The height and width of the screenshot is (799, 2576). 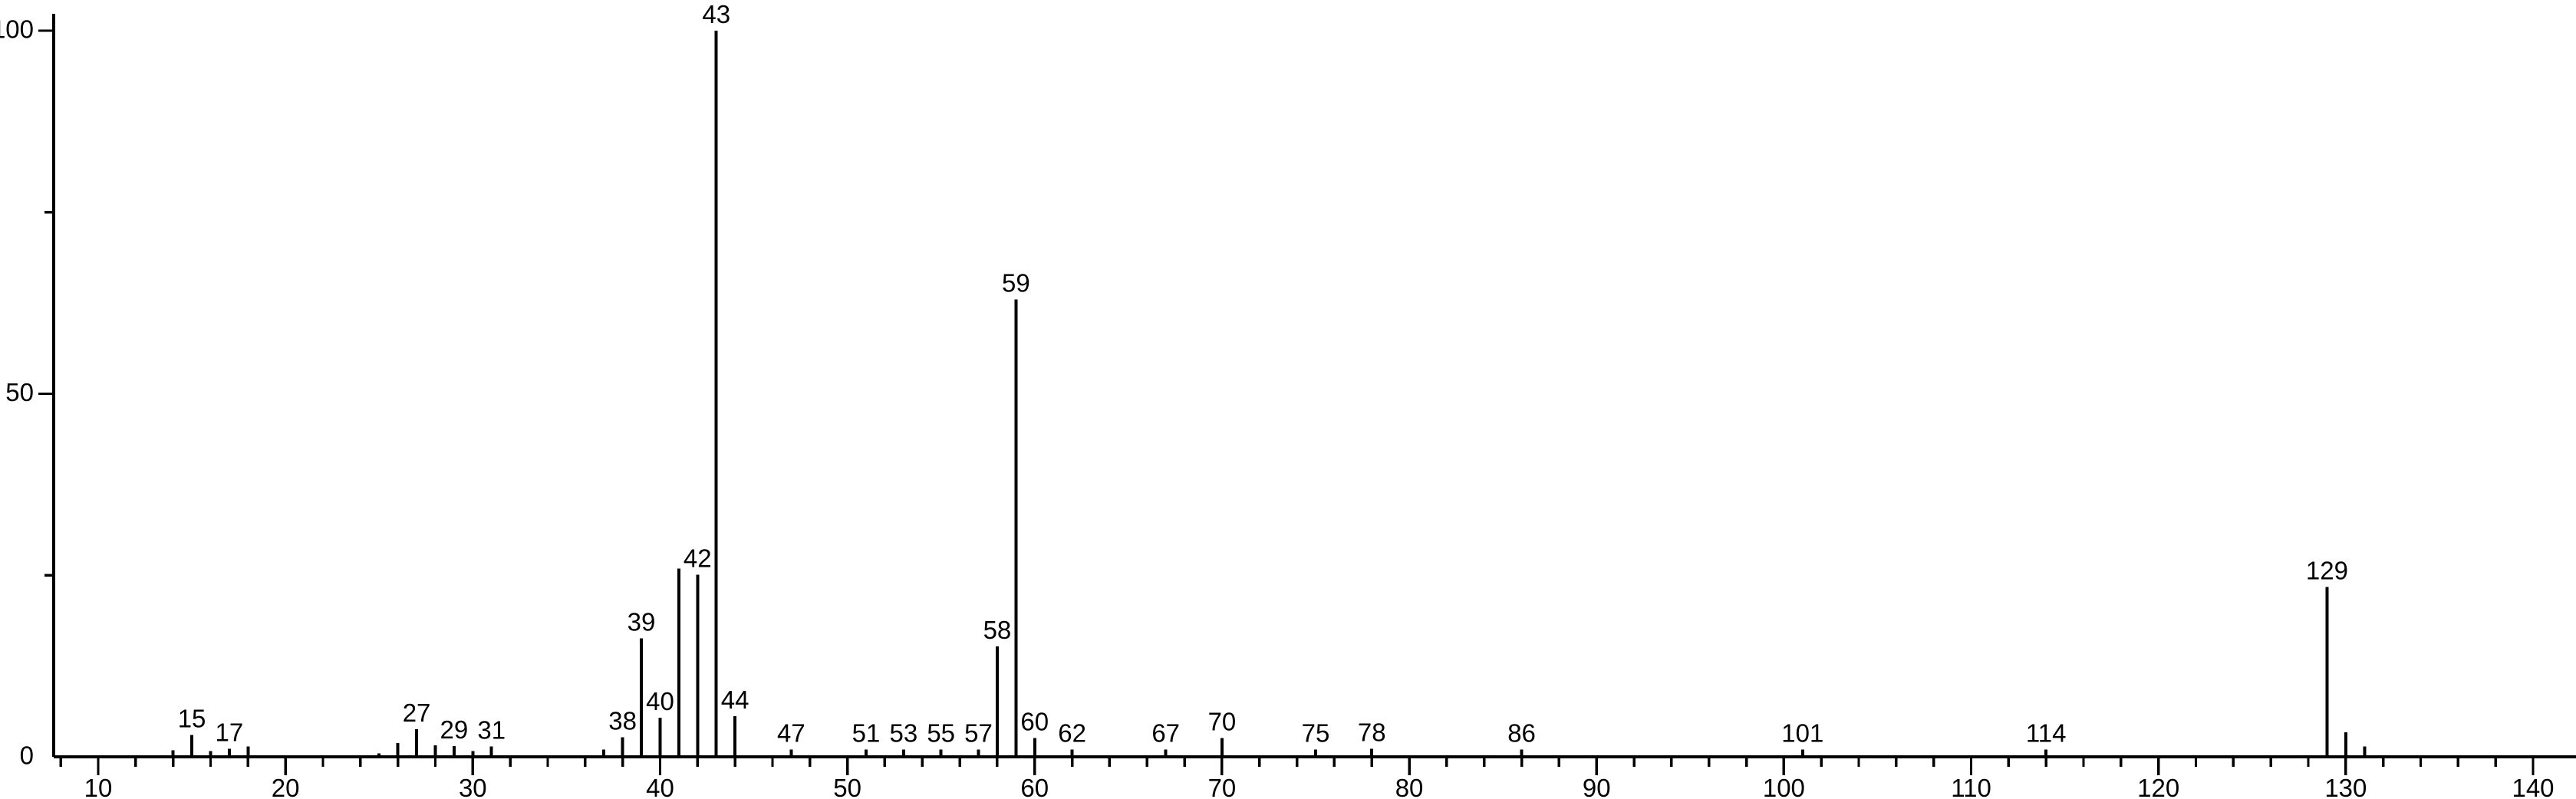 What do you see at coordinates (491, 730) in the screenshot?
I see `peak-label: 31` at bounding box center [491, 730].